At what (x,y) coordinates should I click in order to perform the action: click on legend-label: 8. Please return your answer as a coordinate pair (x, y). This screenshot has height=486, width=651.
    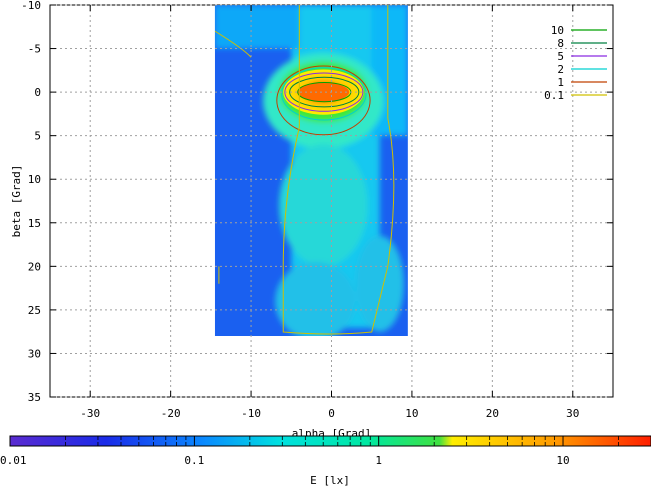
    Looking at the image, I should click on (560, 43).